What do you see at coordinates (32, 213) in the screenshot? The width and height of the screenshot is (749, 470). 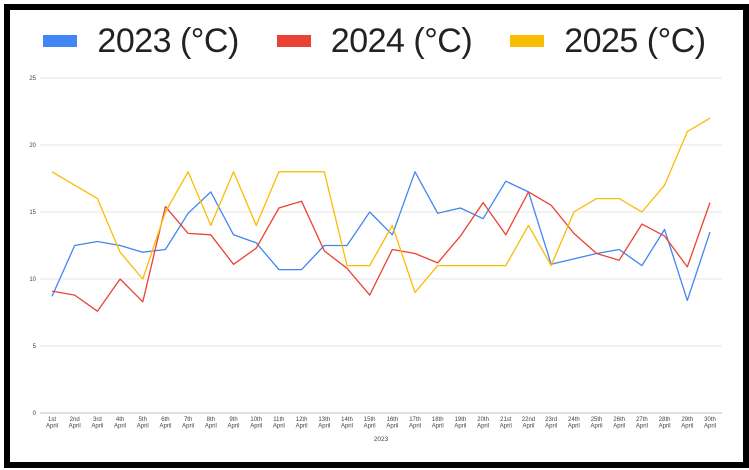 I see `y-tick-label: 15` at bounding box center [32, 213].